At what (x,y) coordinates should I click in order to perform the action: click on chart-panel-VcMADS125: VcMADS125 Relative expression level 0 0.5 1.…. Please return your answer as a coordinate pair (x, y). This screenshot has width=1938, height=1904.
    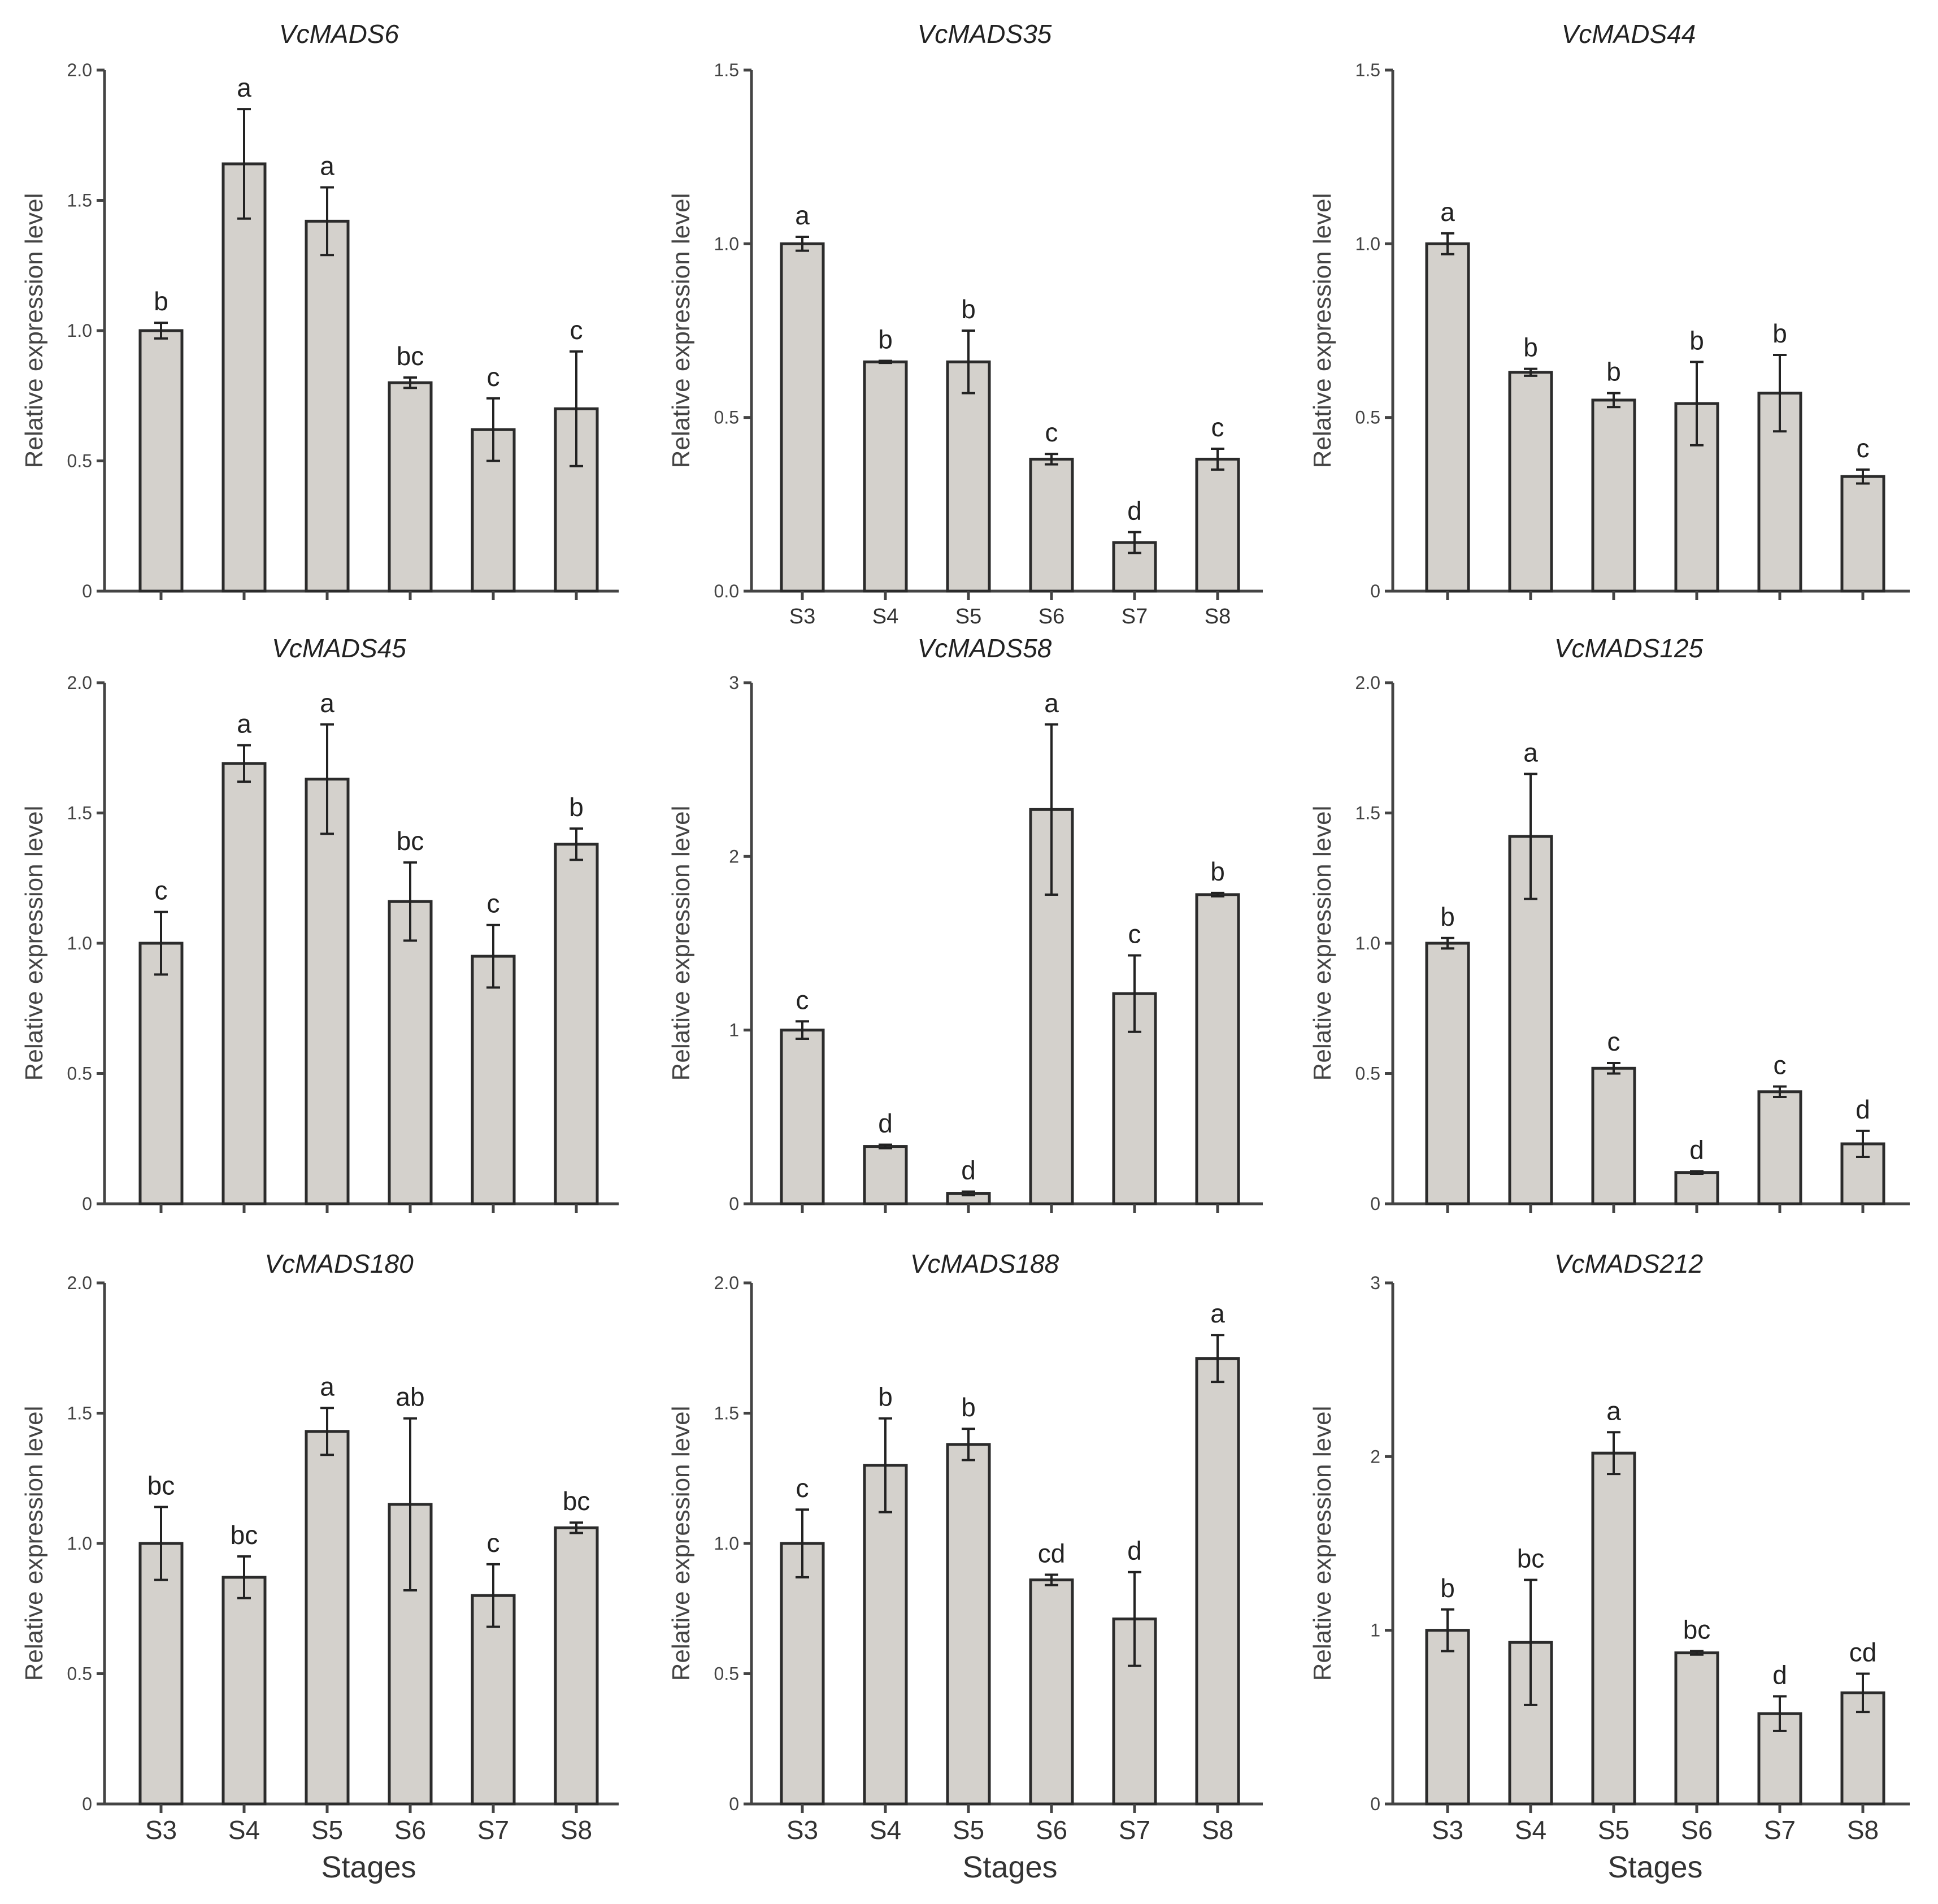
    Looking at the image, I should click on (1609, 924).